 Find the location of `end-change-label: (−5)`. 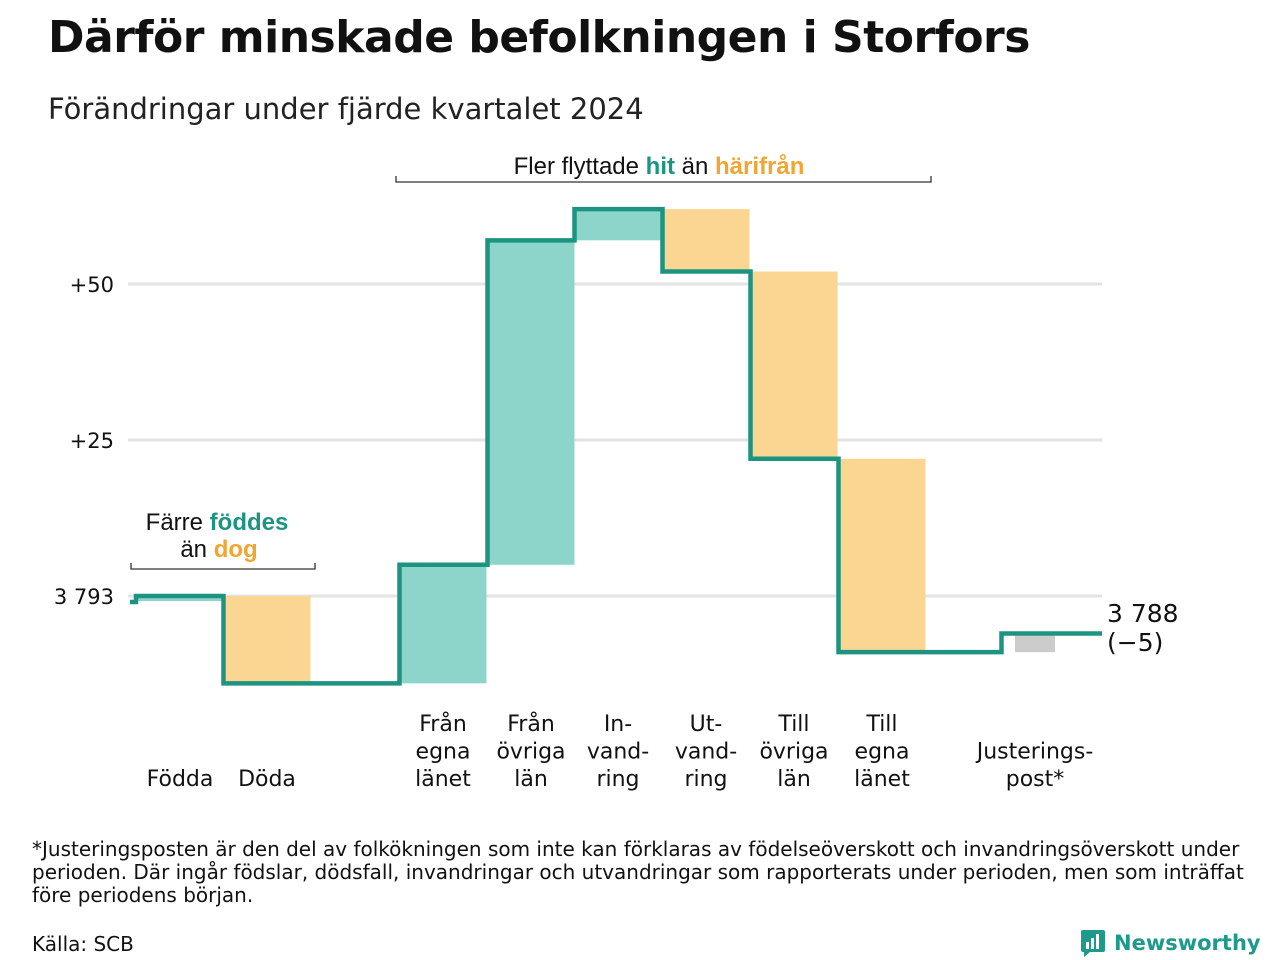

end-change-label: (−5) is located at coordinates (1135, 642).